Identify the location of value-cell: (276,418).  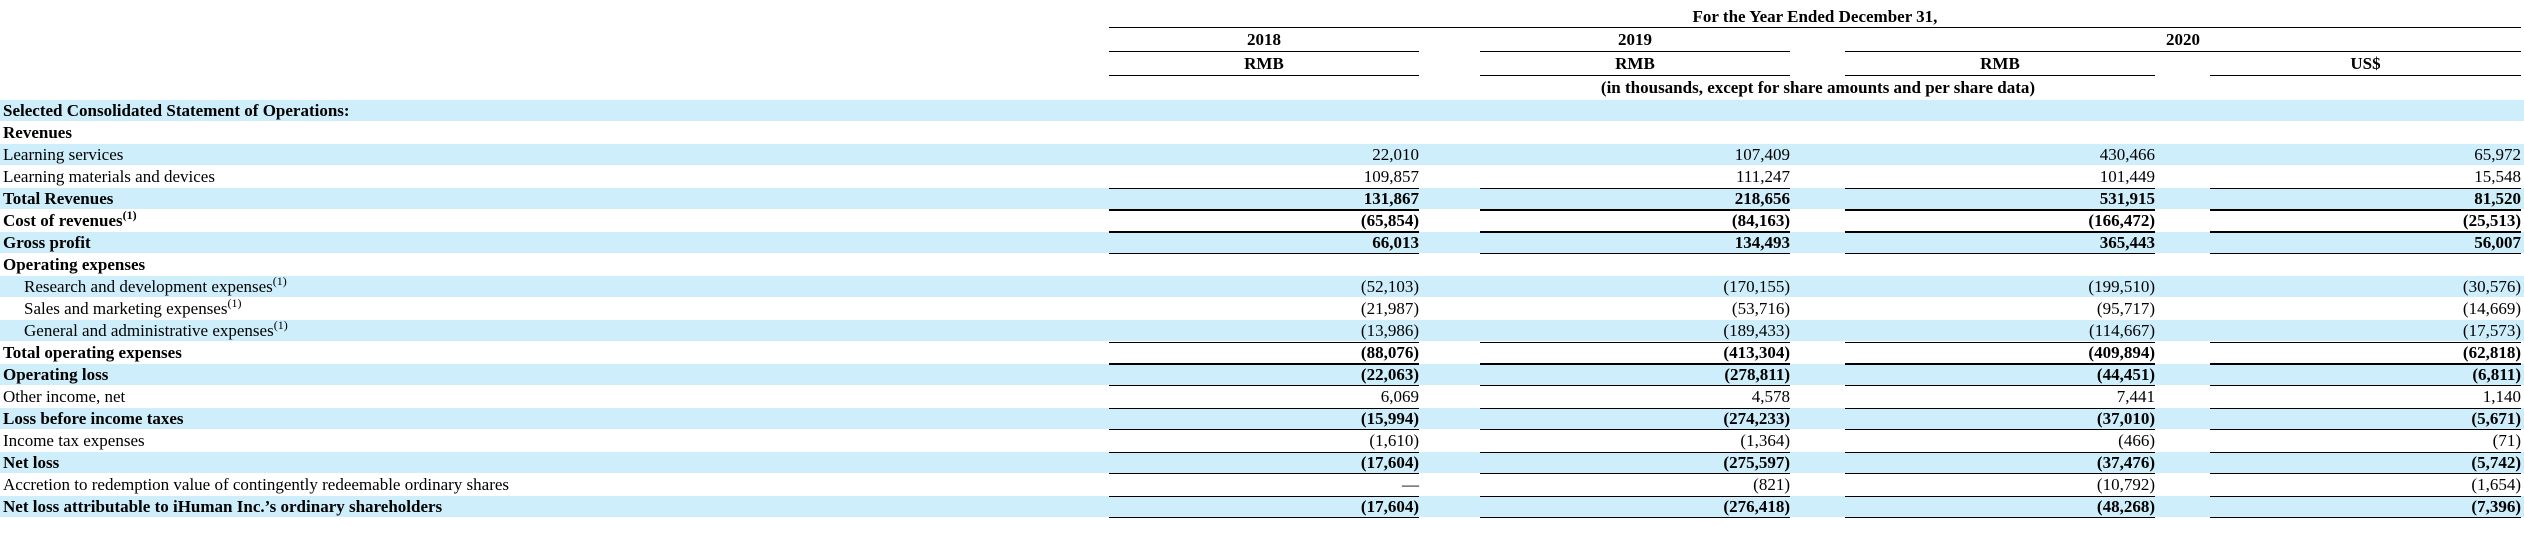
(1756, 506).